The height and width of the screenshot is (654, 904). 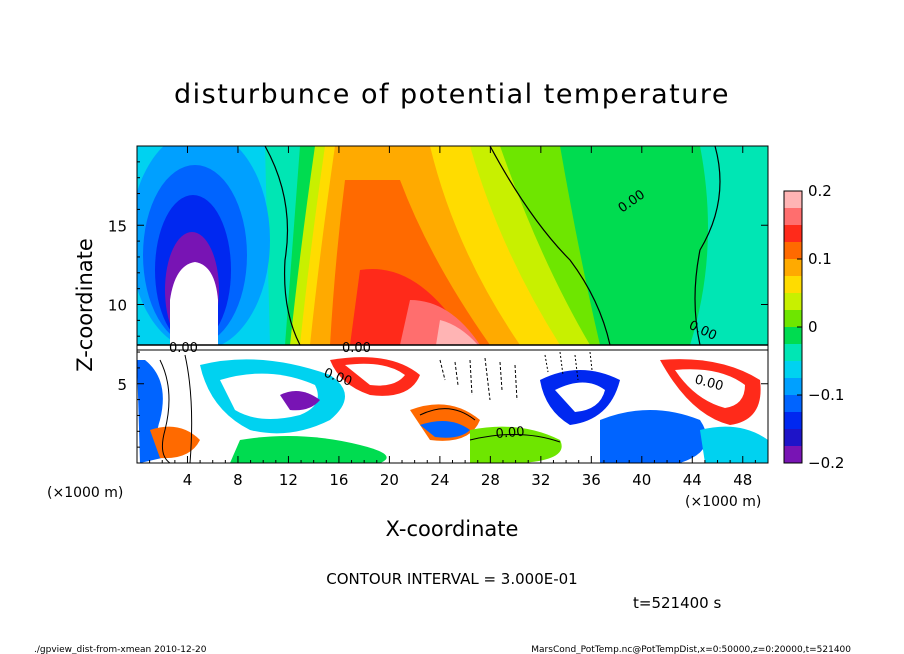 I want to click on colorbar-tick-label: −0.1, so click(x=826, y=395).